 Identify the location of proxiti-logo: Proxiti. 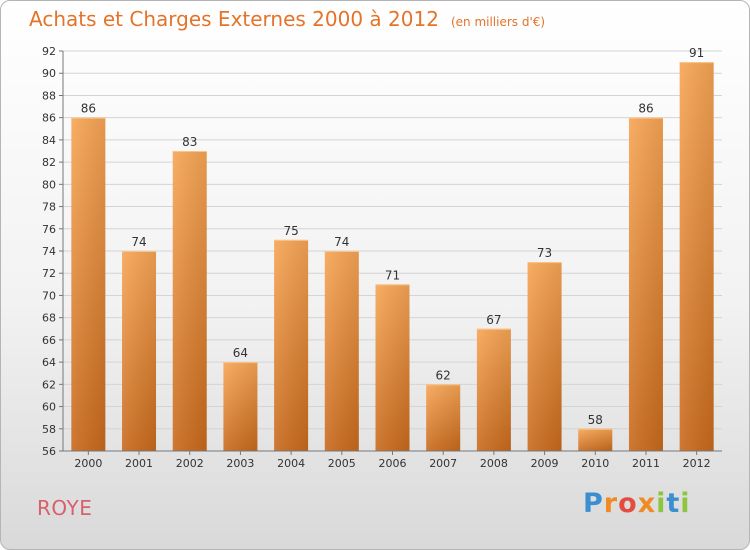
(637, 503).